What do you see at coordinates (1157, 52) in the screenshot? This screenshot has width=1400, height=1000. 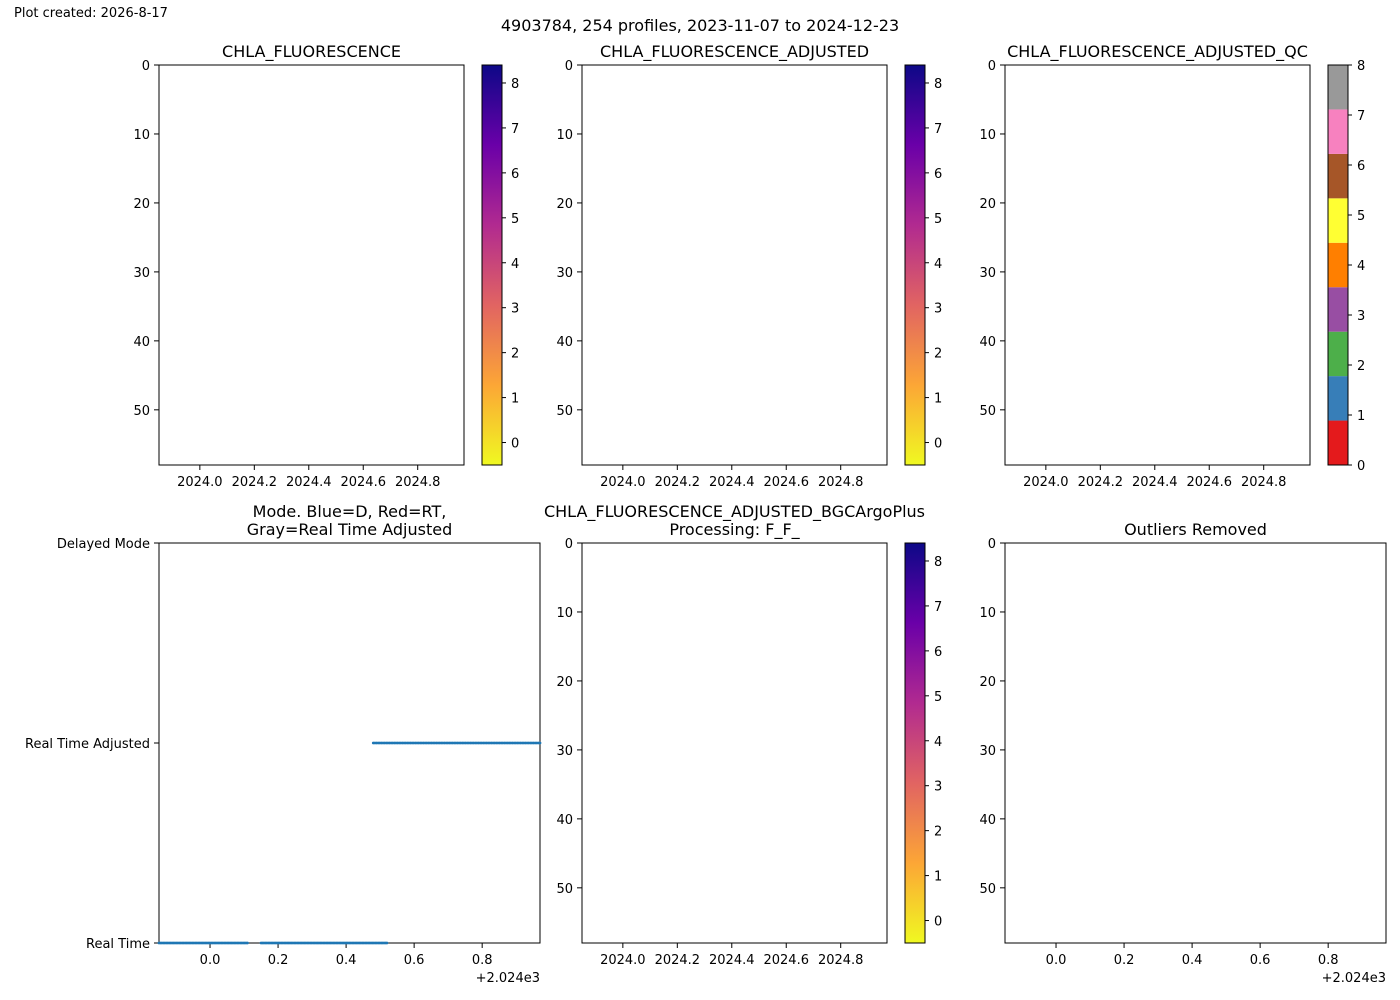 I see `subplot-title: CHLA_FLUORESCENCE_ADJUSTED_QC` at bounding box center [1157, 52].